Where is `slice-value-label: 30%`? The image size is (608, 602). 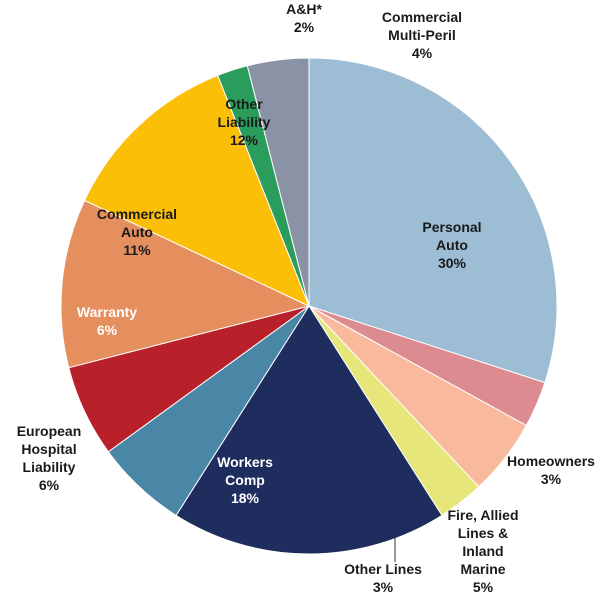
slice-value-label: 30% is located at coordinates (452, 263).